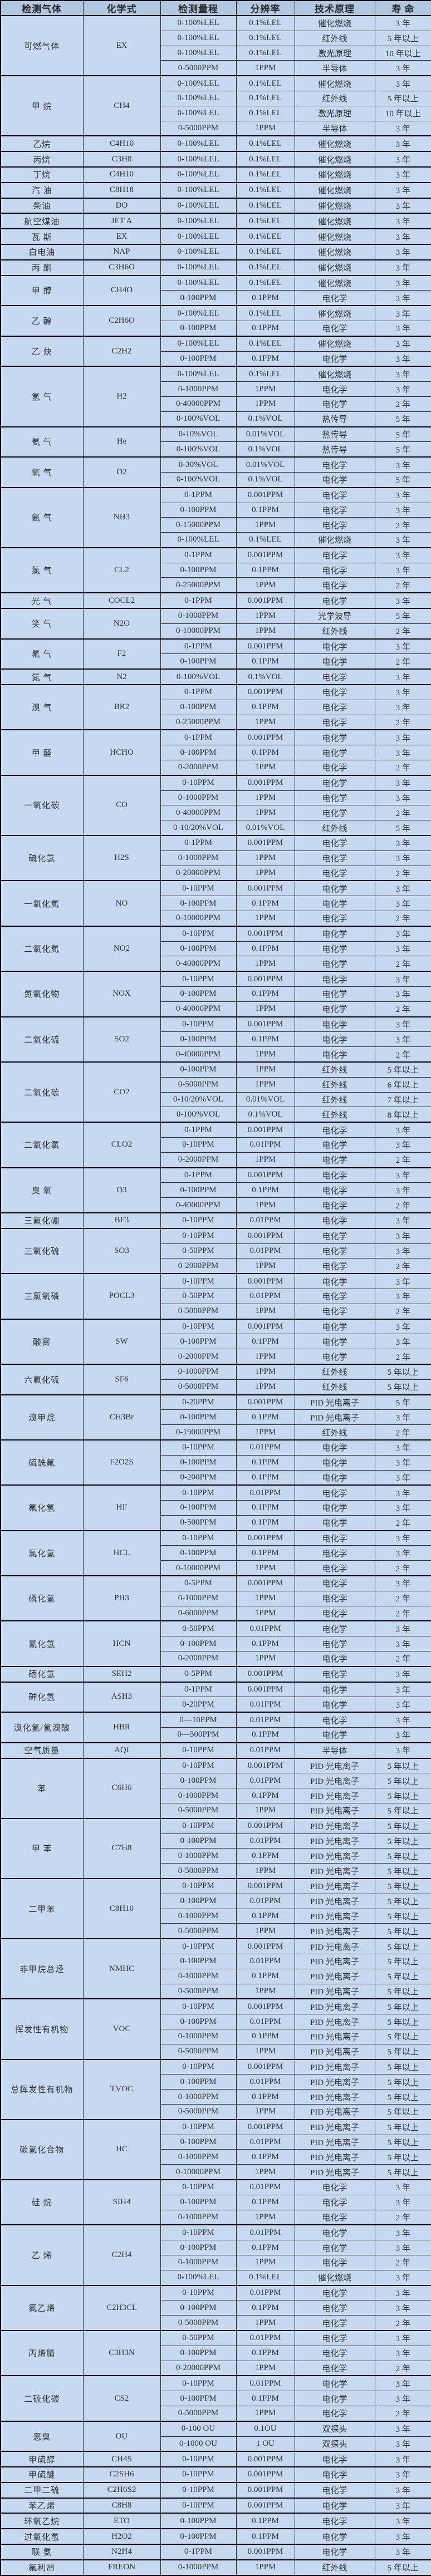 The height and width of the screenshot is (2576, 431). What do you see at coordinates (334, 8) in the screenshot?
I see `column-header-principle: 技术原理` at bounding box center [334, 8].